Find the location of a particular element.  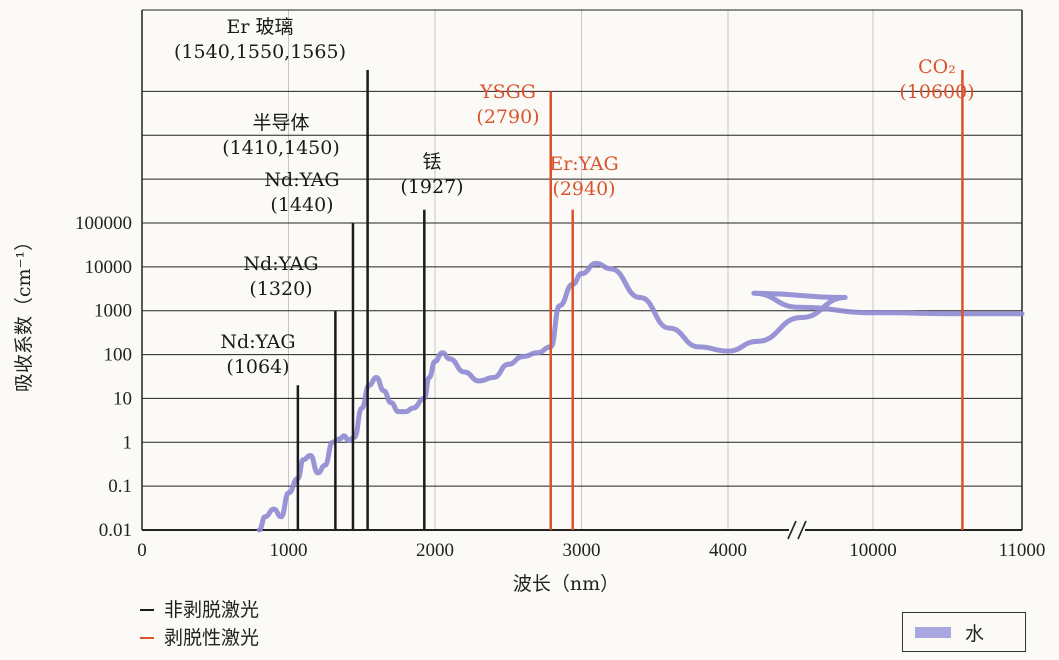

legend-label-water: 水 is located at coordinates (975, 633).